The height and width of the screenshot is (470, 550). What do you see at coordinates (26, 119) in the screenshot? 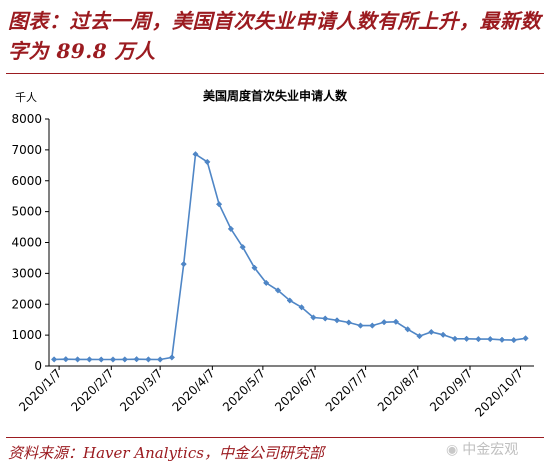
I see `y-tick-label: 8000` at bounding box center [26, 119].